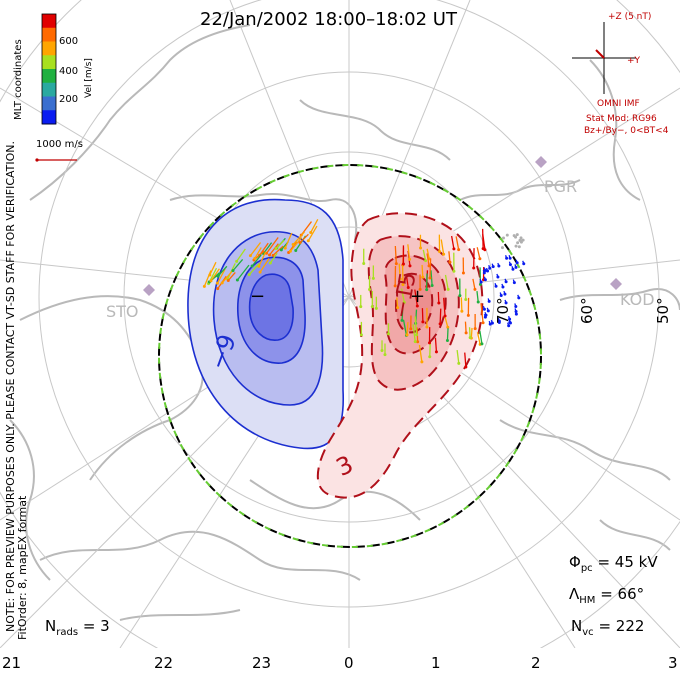 Image resolution: width=680 pixels, height=674 pixels. Describe the element at coordinates (122, 311) in the screenshot. I see `station-sto: STO` at that location.